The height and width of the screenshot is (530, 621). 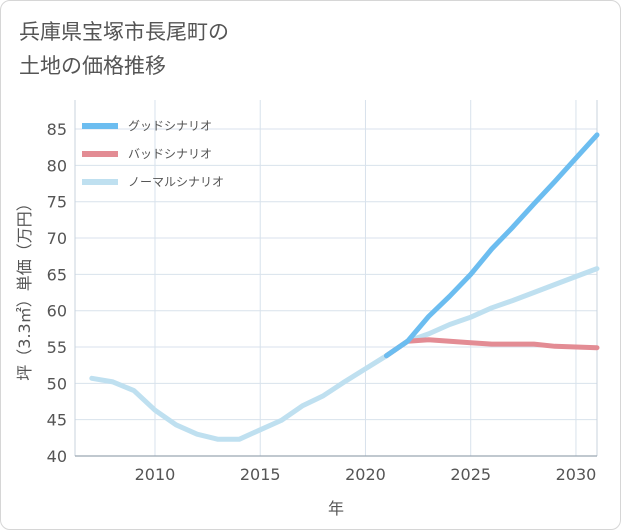 I want to click on chart-title-line2: 土地の価格推移, so click(x=92, y=66).